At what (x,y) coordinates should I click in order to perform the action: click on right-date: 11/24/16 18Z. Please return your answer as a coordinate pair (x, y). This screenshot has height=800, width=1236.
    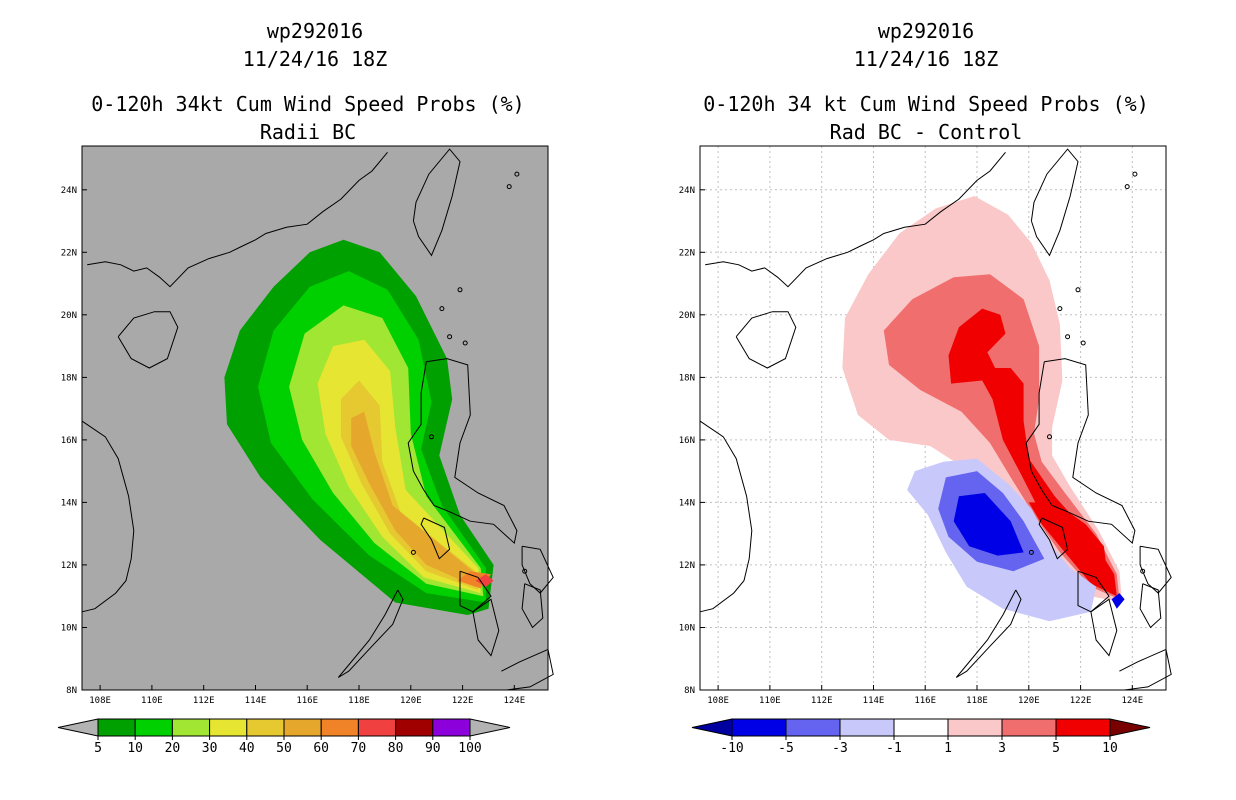
    Looking at the image, I should click on (926, 59).